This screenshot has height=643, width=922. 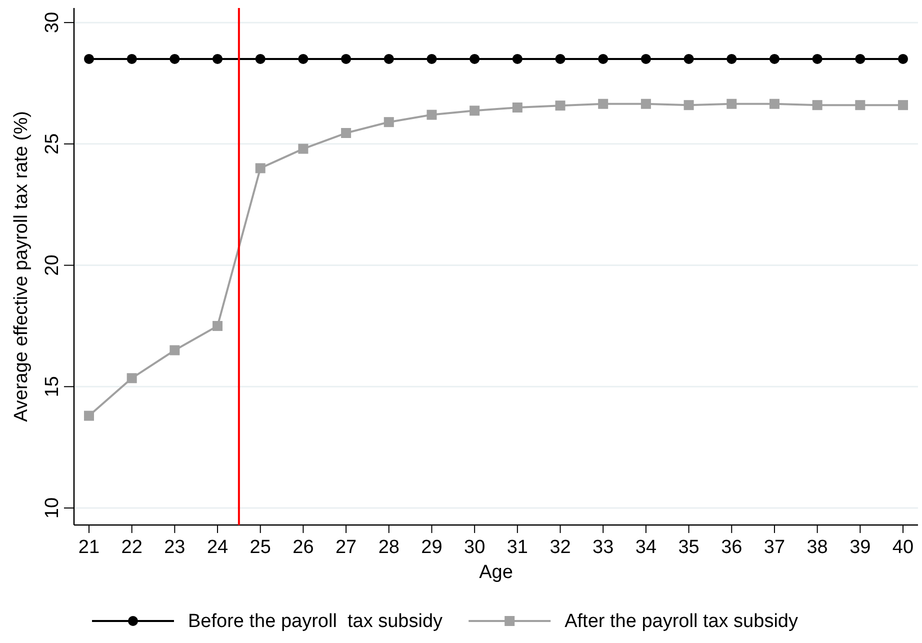 I want to click on y-axis-title: Average effective payroll tax rate (%), so click(x=21, y=266).